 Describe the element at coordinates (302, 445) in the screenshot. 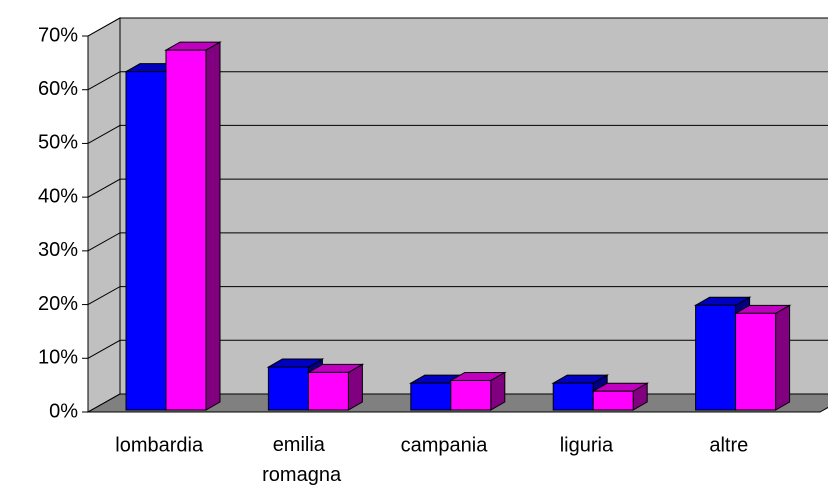

I see `x-tick-label-line: emilia` at that location.